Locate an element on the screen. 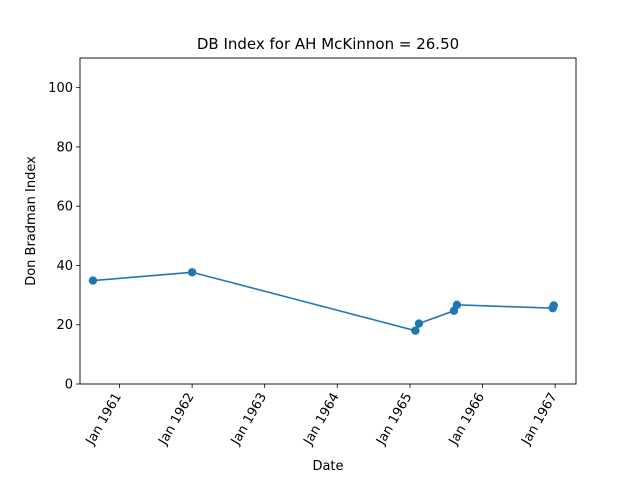 The width and height of the screenshot is (640, 480). y-tick-label: 0 is located at coordinates (69, 385).